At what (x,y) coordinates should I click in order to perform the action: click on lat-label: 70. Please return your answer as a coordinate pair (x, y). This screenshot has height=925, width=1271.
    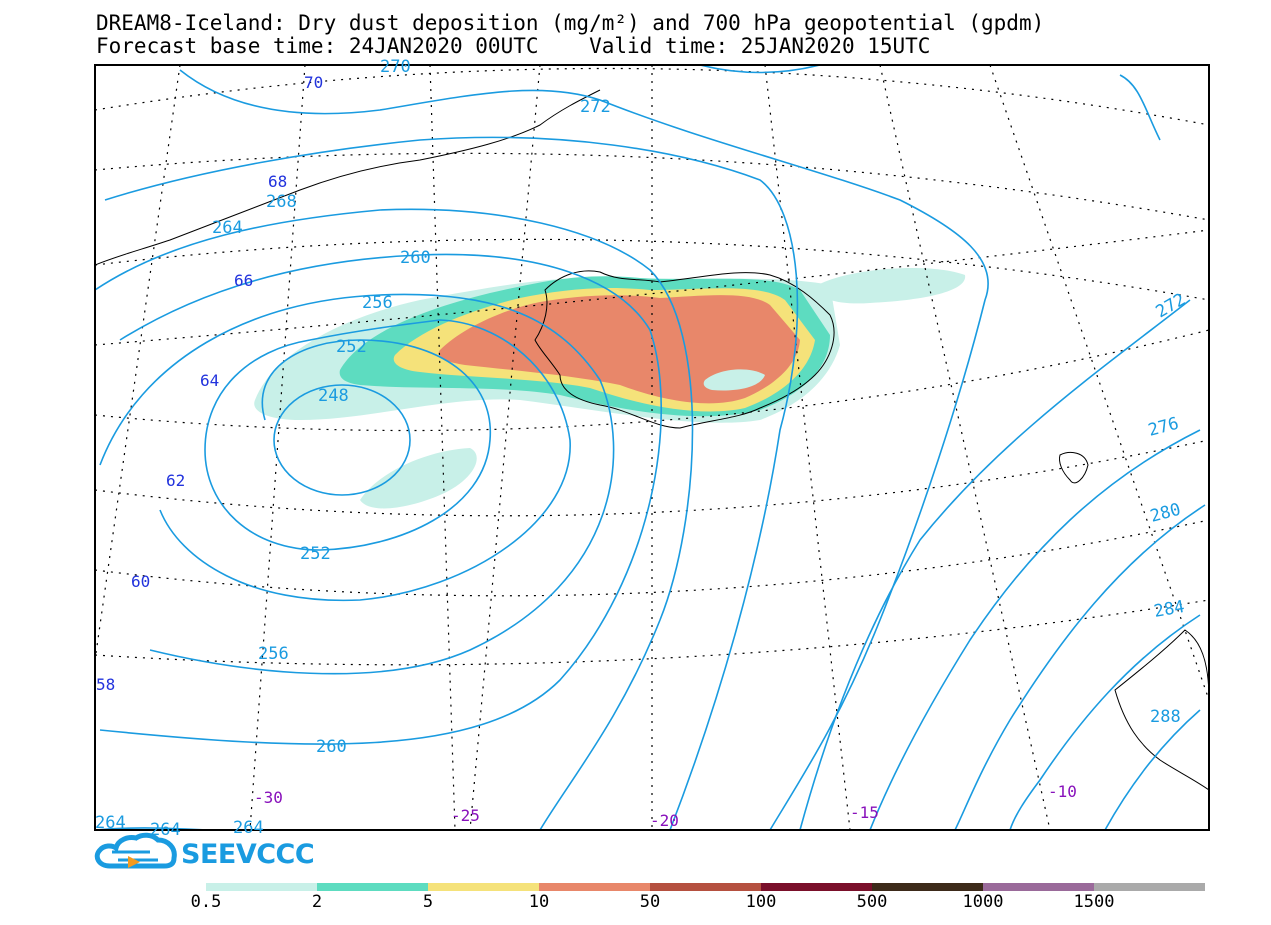
    Looking at the image, I should click on (313, 82).